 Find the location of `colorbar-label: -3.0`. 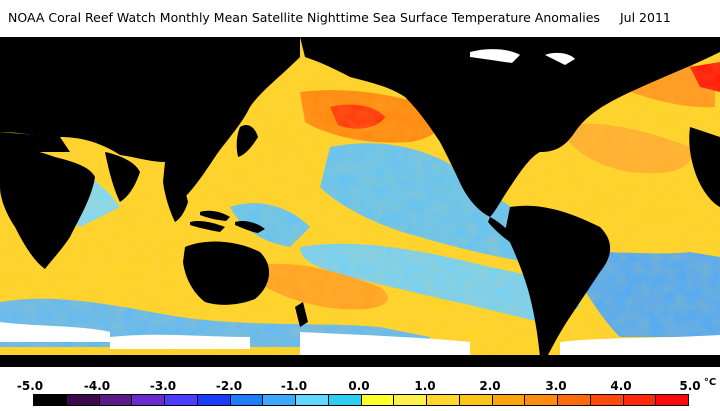

colorbar-label: -3.0 is located at coordinates (163, 386).